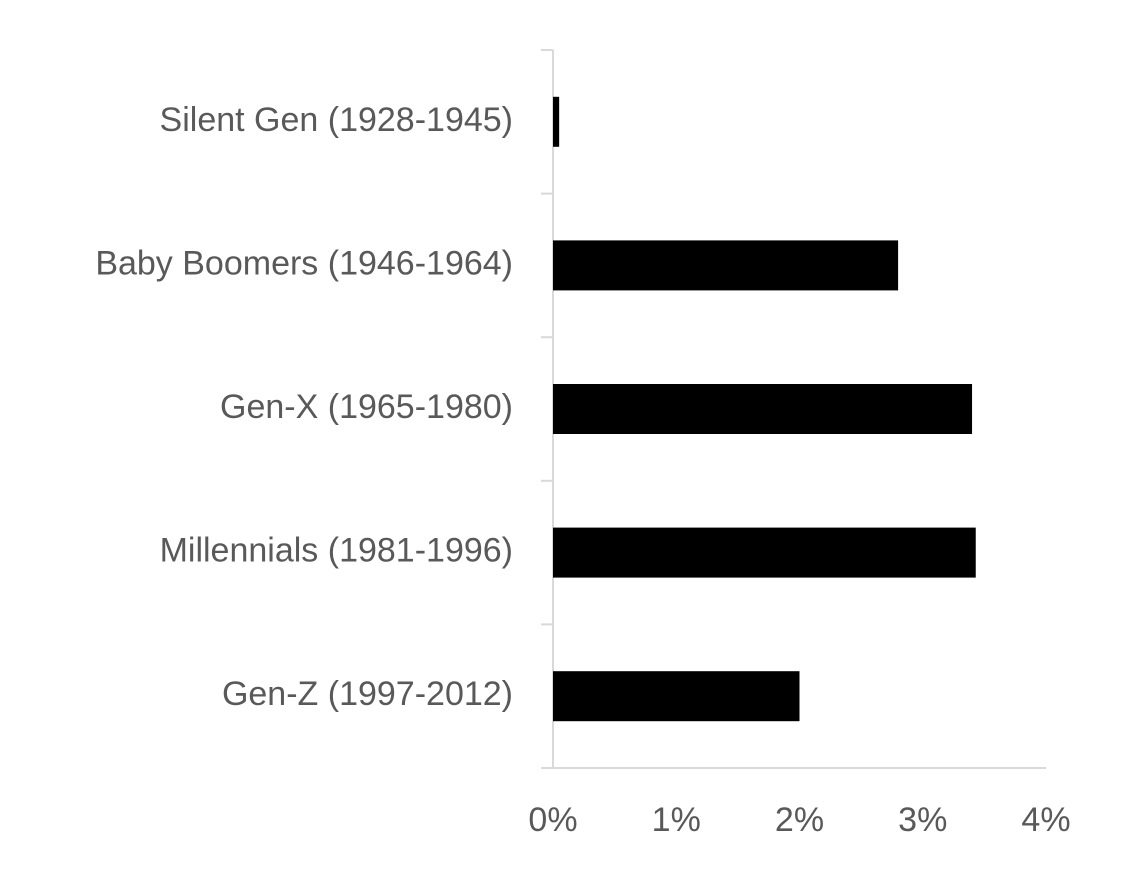  What do you see at coordinates (922, 820) in the screenshot?
I see `x-tick-label: 3%` at bounding box center [922, 820].